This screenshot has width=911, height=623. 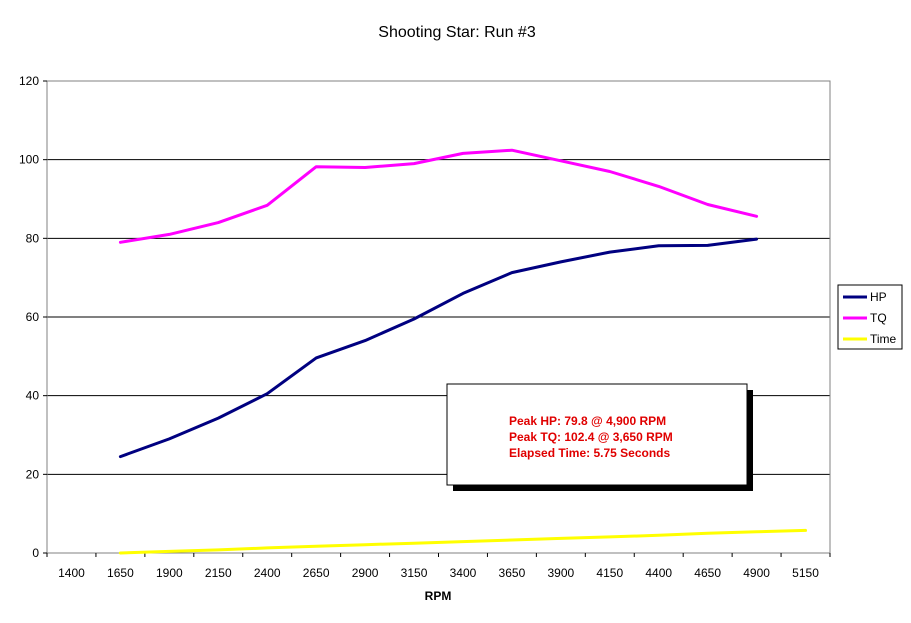 I want to click on x-tick-label: 3150, so click(x=414, y=573).